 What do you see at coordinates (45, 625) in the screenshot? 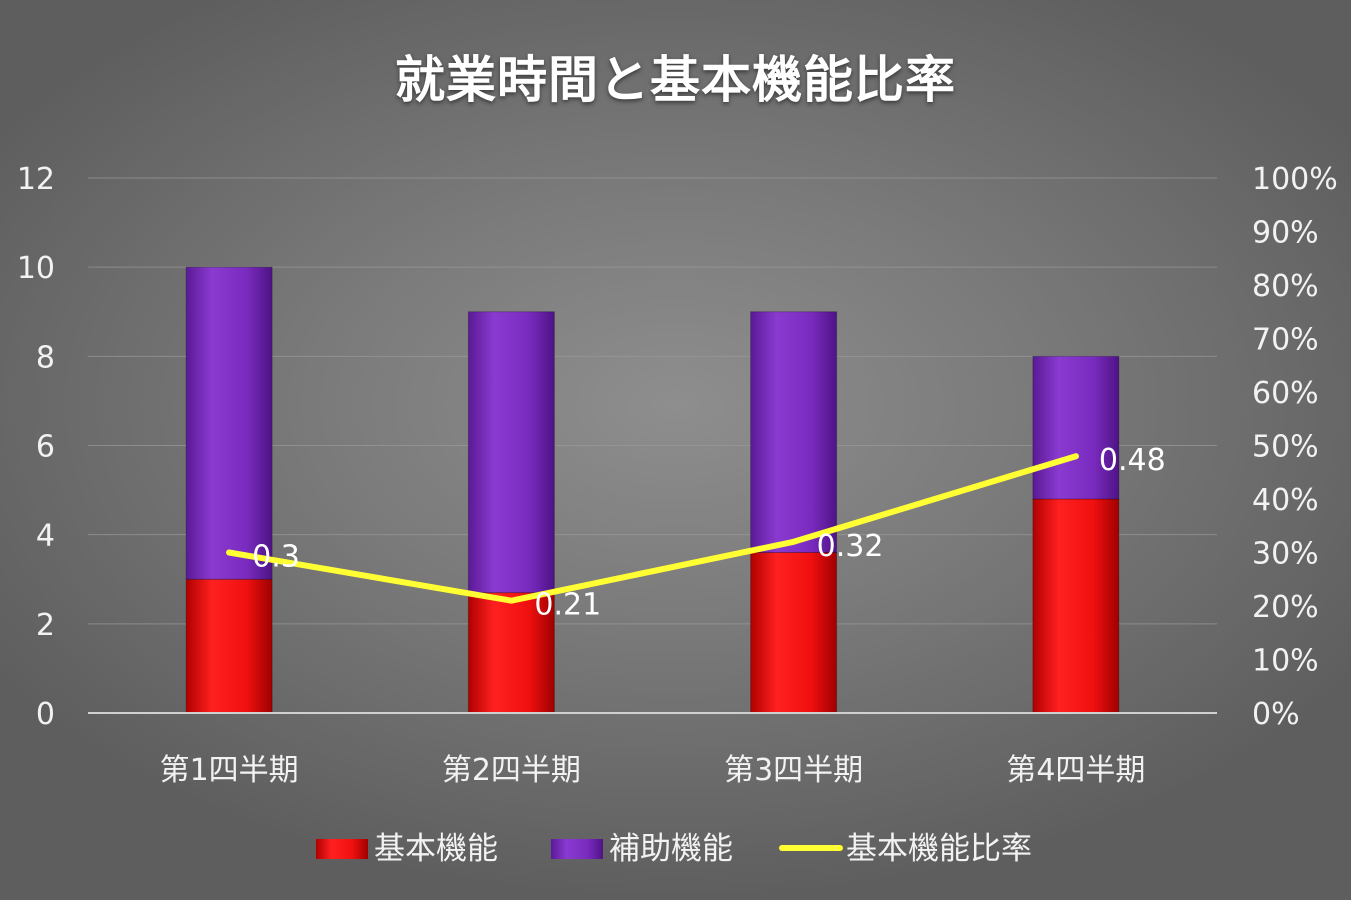
I see `y-left-tick-label: 2` at bounding box center [45, 625].